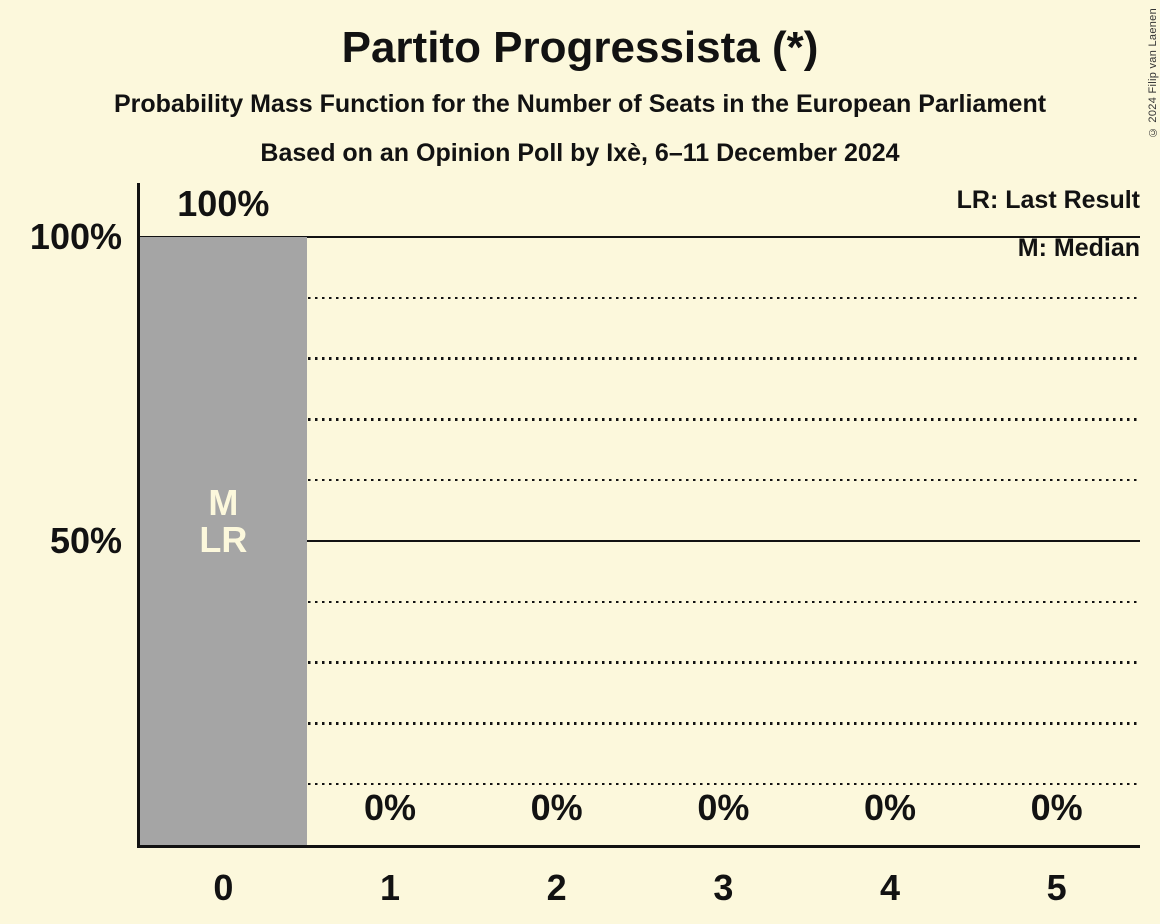 The height and width of the screenshot is (924, 1160). I want to click on gridline-dotted-60pct, so click(640, 480).